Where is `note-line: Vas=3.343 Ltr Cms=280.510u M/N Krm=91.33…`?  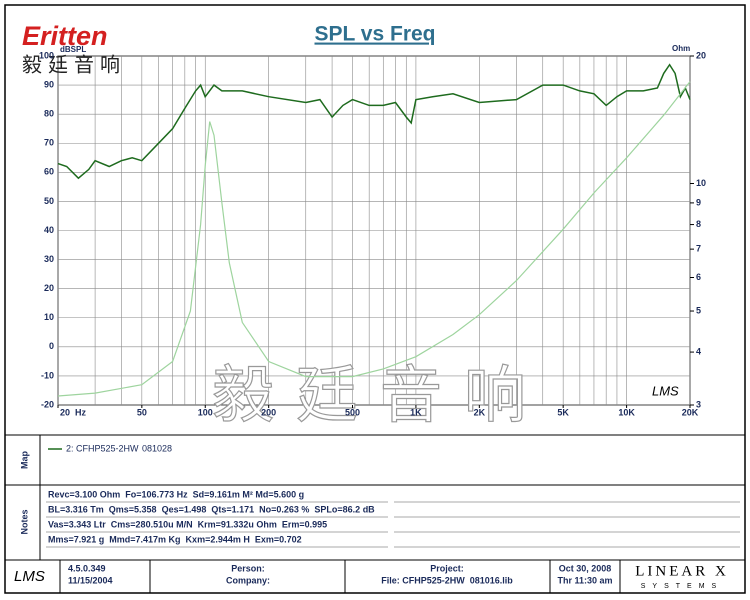 note-line: Vas=3.343 Ltr Cms=280.510u M/N Krm=91.33… is located at coordinates (187, 524).